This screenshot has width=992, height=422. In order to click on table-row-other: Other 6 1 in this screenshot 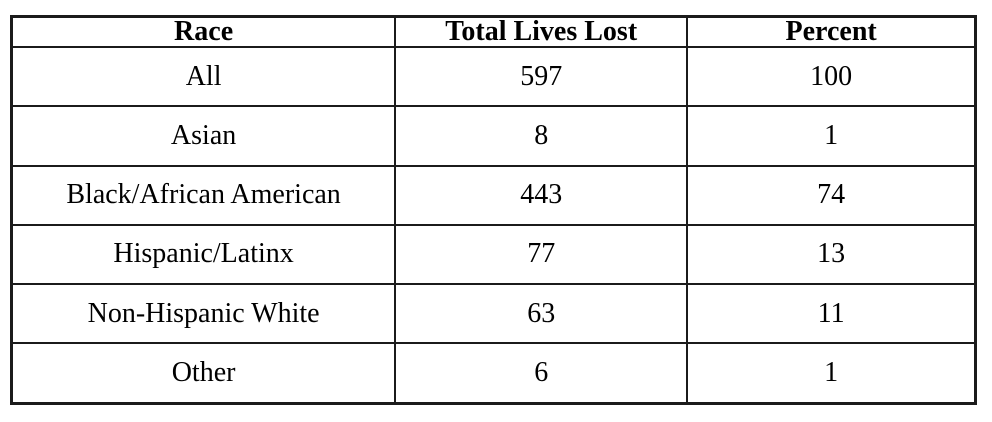, I will do `click(493, 373)`.